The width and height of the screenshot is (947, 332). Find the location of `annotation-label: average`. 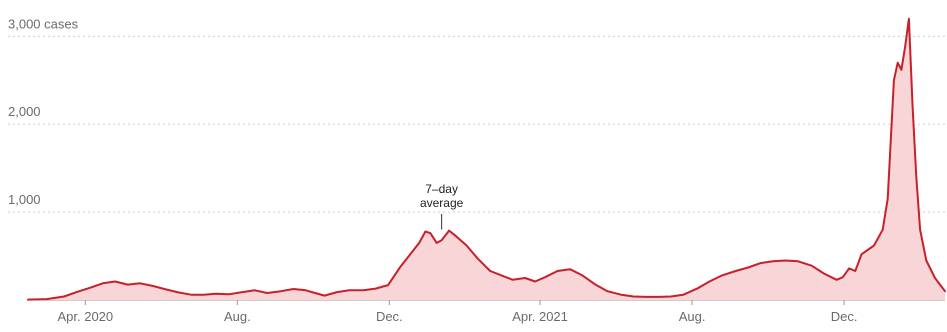

annotation-label: average is located at coordinates (442, 203).